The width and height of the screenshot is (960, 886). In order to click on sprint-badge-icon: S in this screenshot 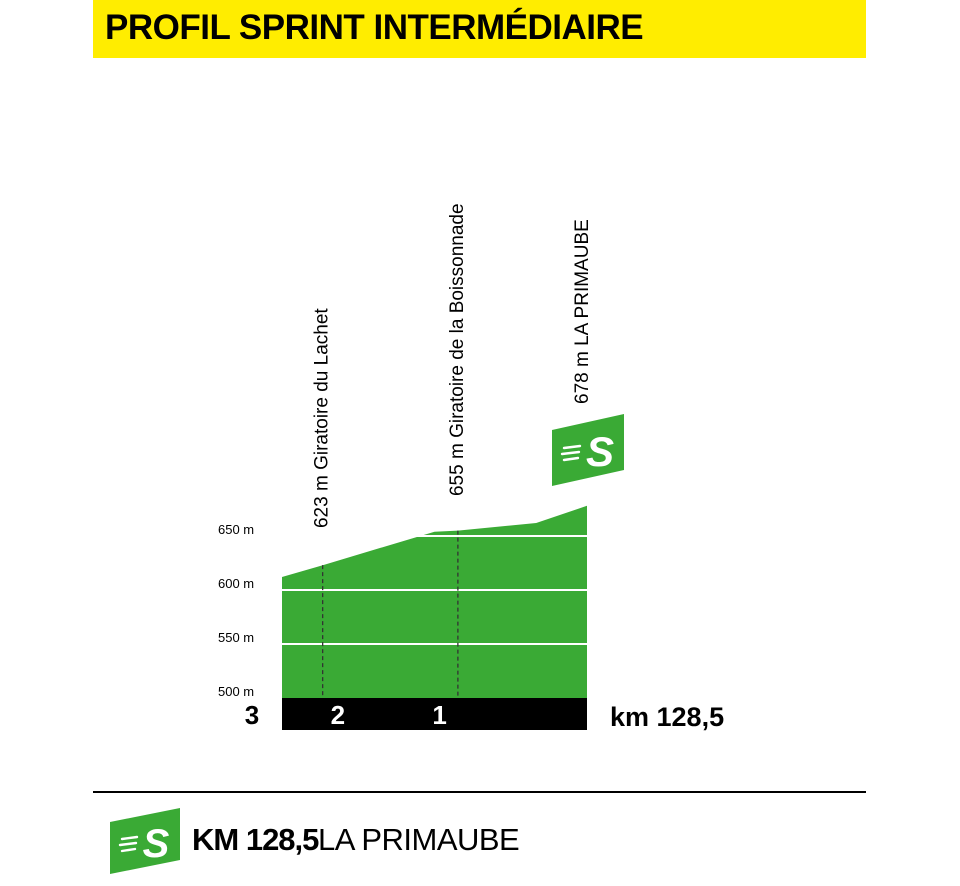, I will do `click(588, 450)`.